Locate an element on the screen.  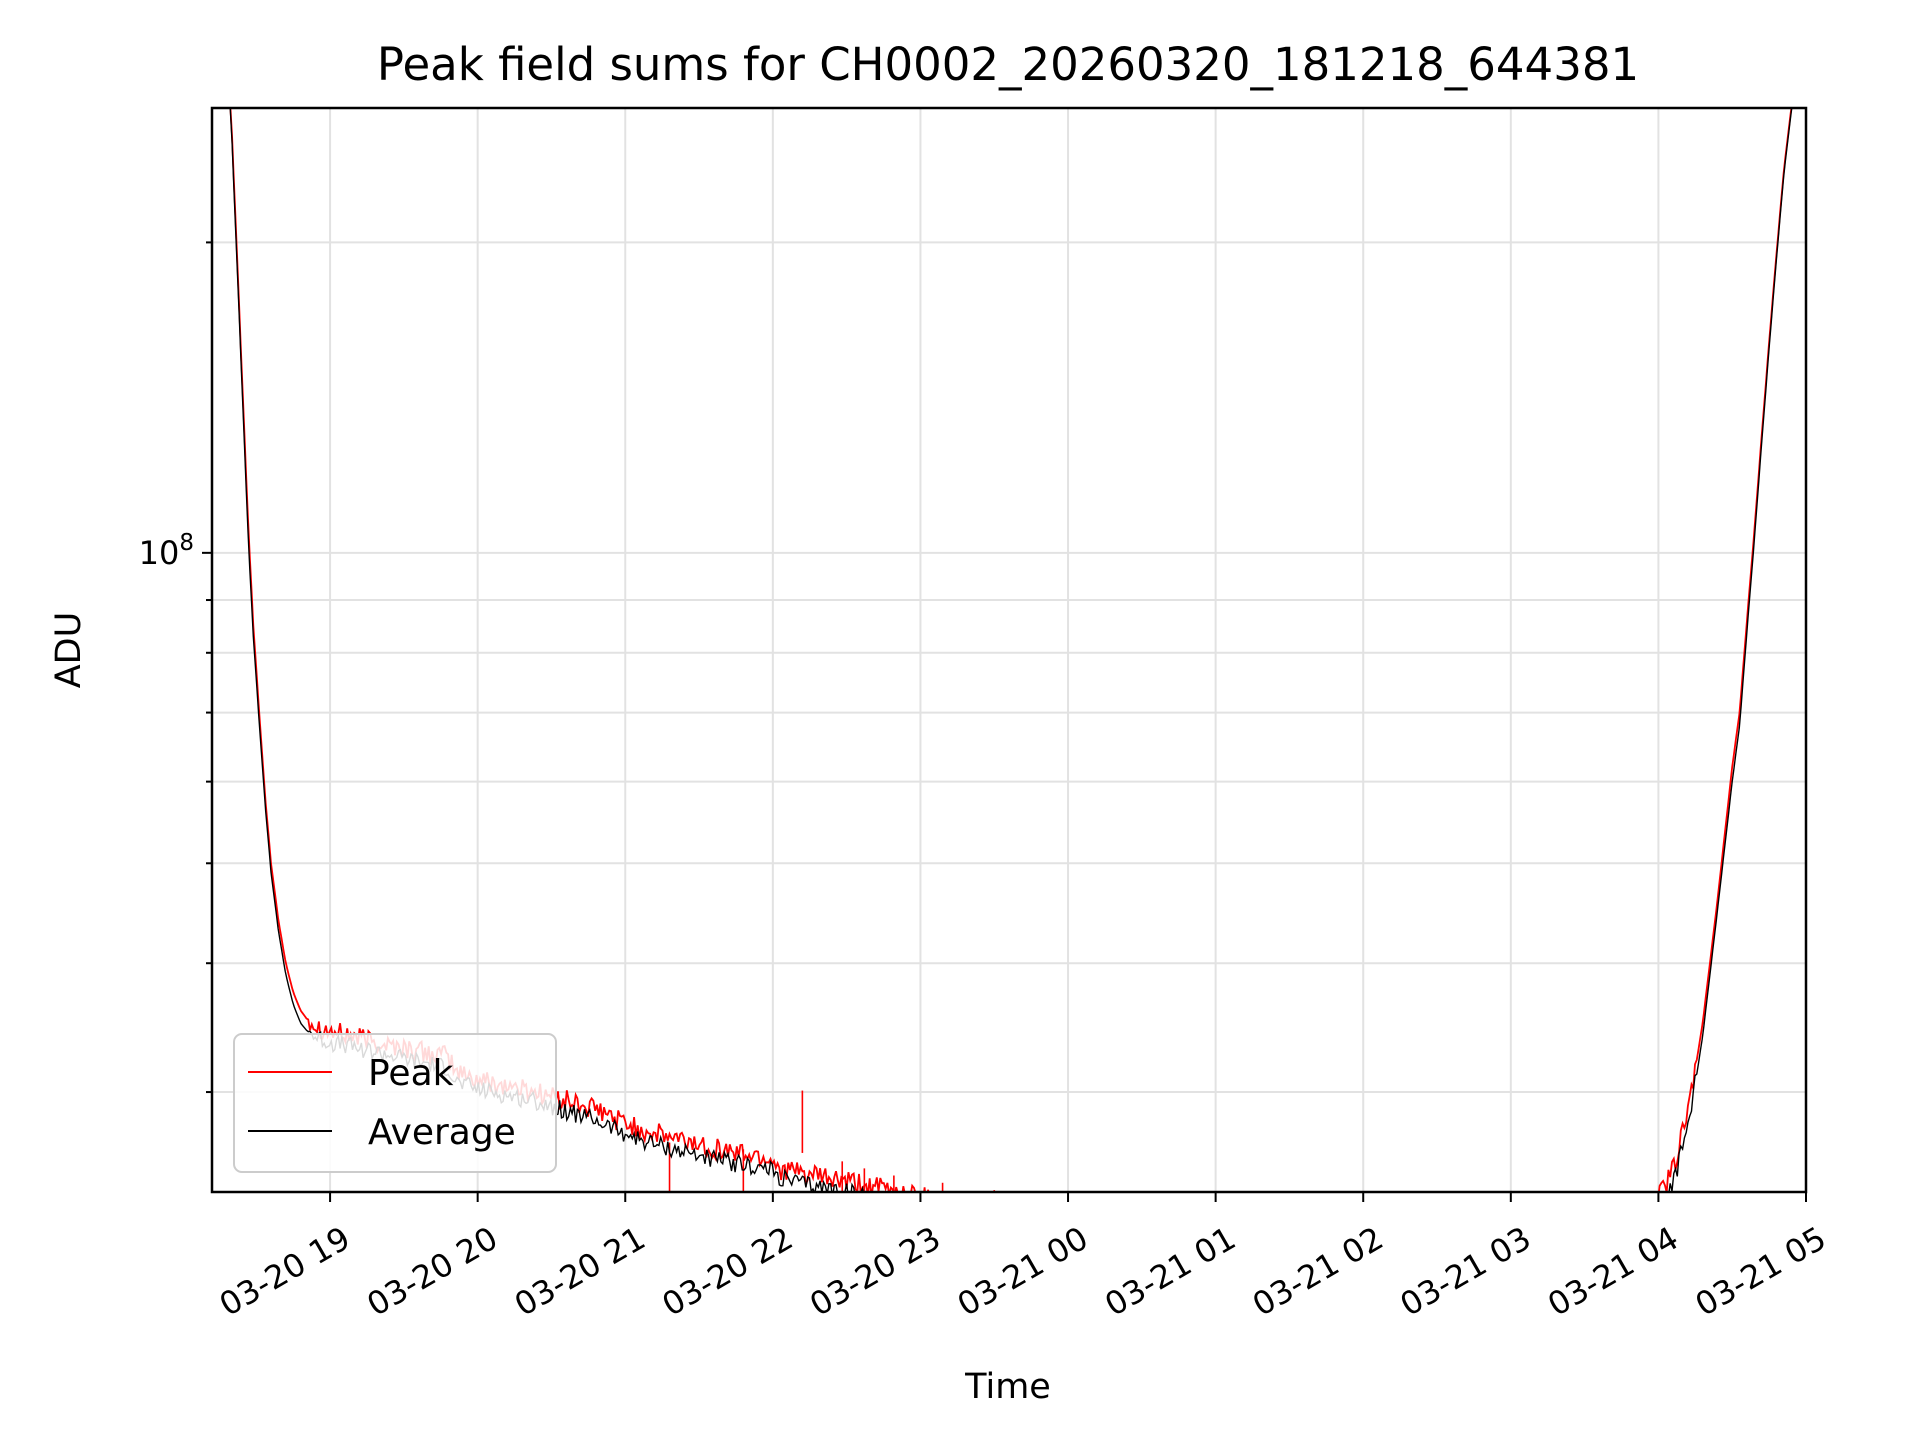
legend-average-label: Average is located at coordinates (442, 1132).